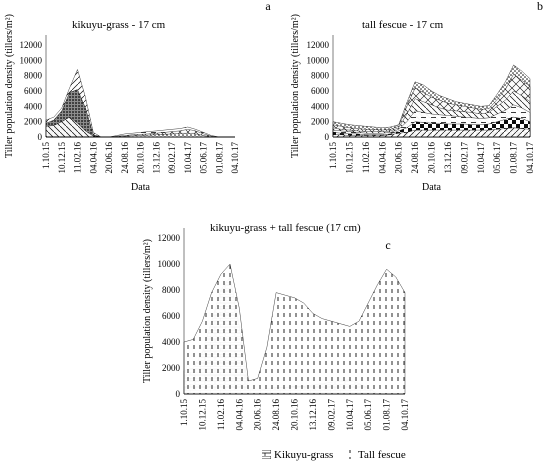 The width and height of the screenshot is (550, 462). I want to click on legend: Kikuyu-grass Tall fescue, so click(334, 455).